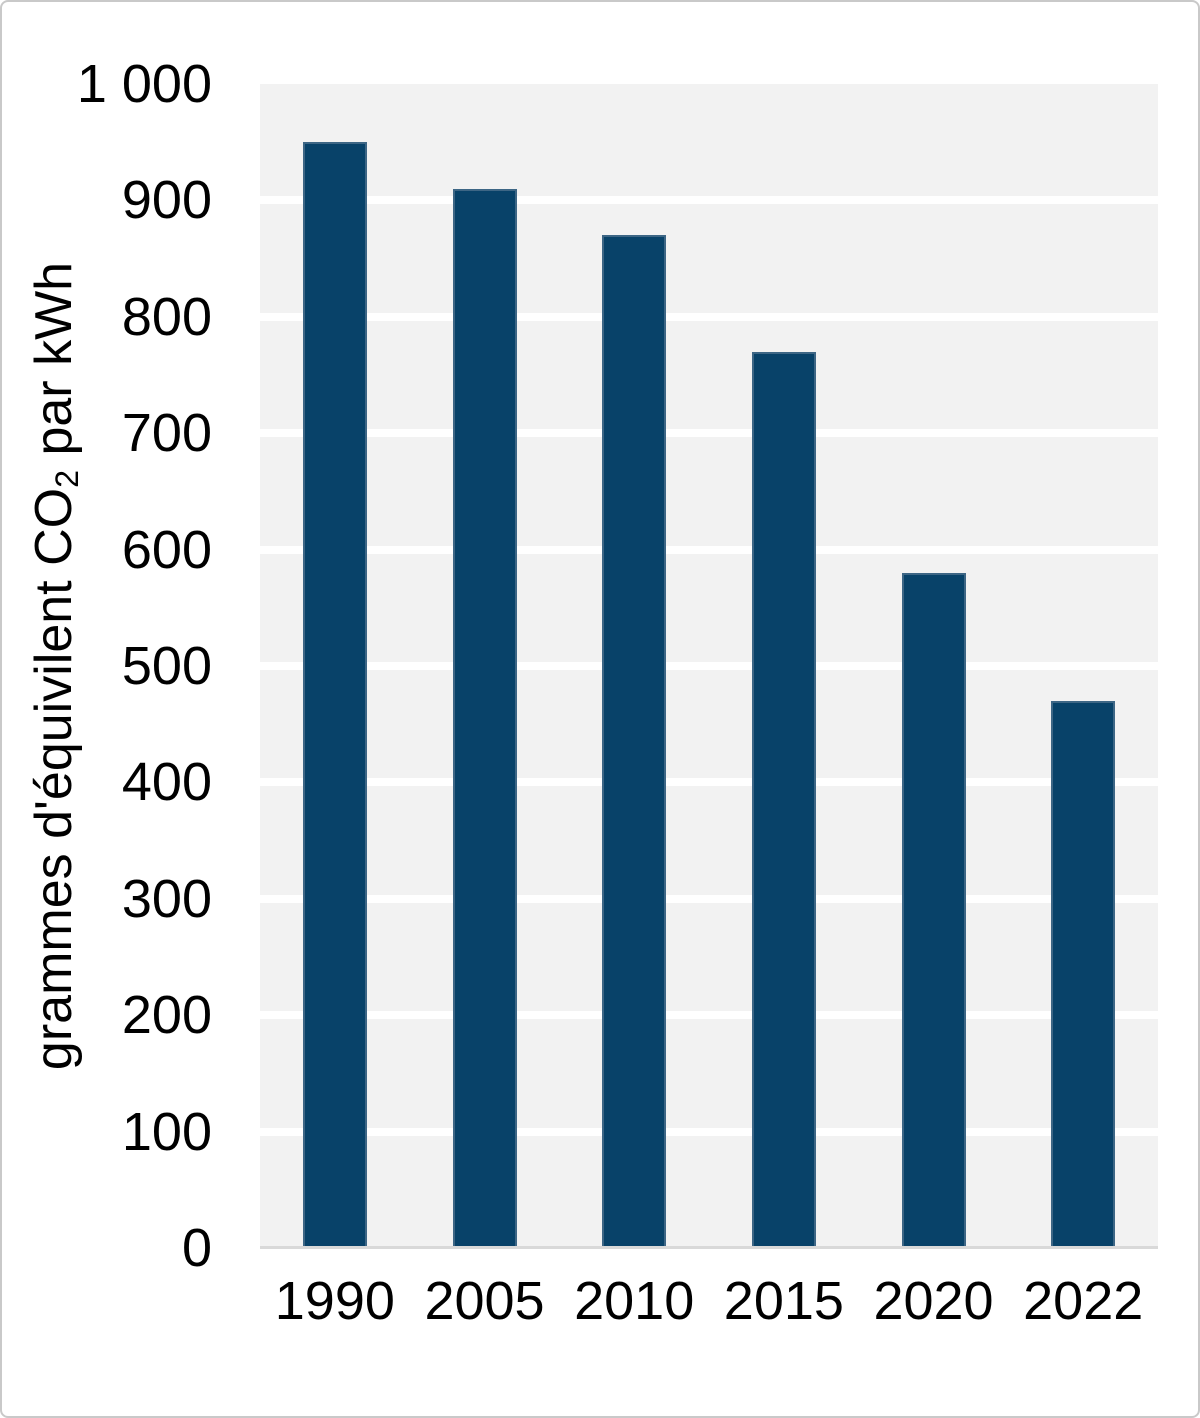 The height and width of the screenshot is (1418, 1200). What do you see at coordinates (144, 84) in the screenshot?
I see `y-axis-tick-label: 1 000` at bounding box center [144, 84].